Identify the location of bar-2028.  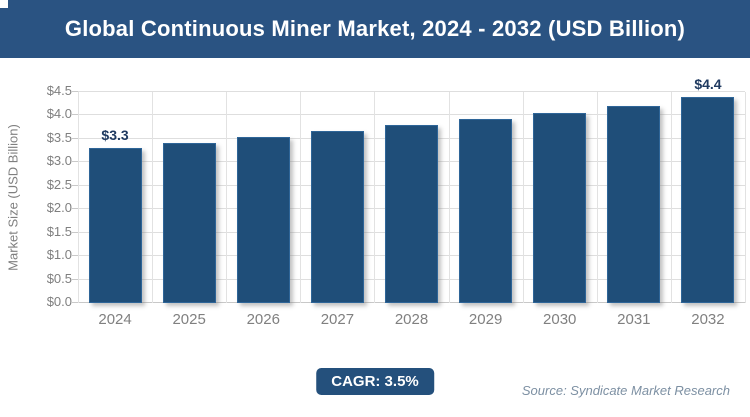
(411, 214).